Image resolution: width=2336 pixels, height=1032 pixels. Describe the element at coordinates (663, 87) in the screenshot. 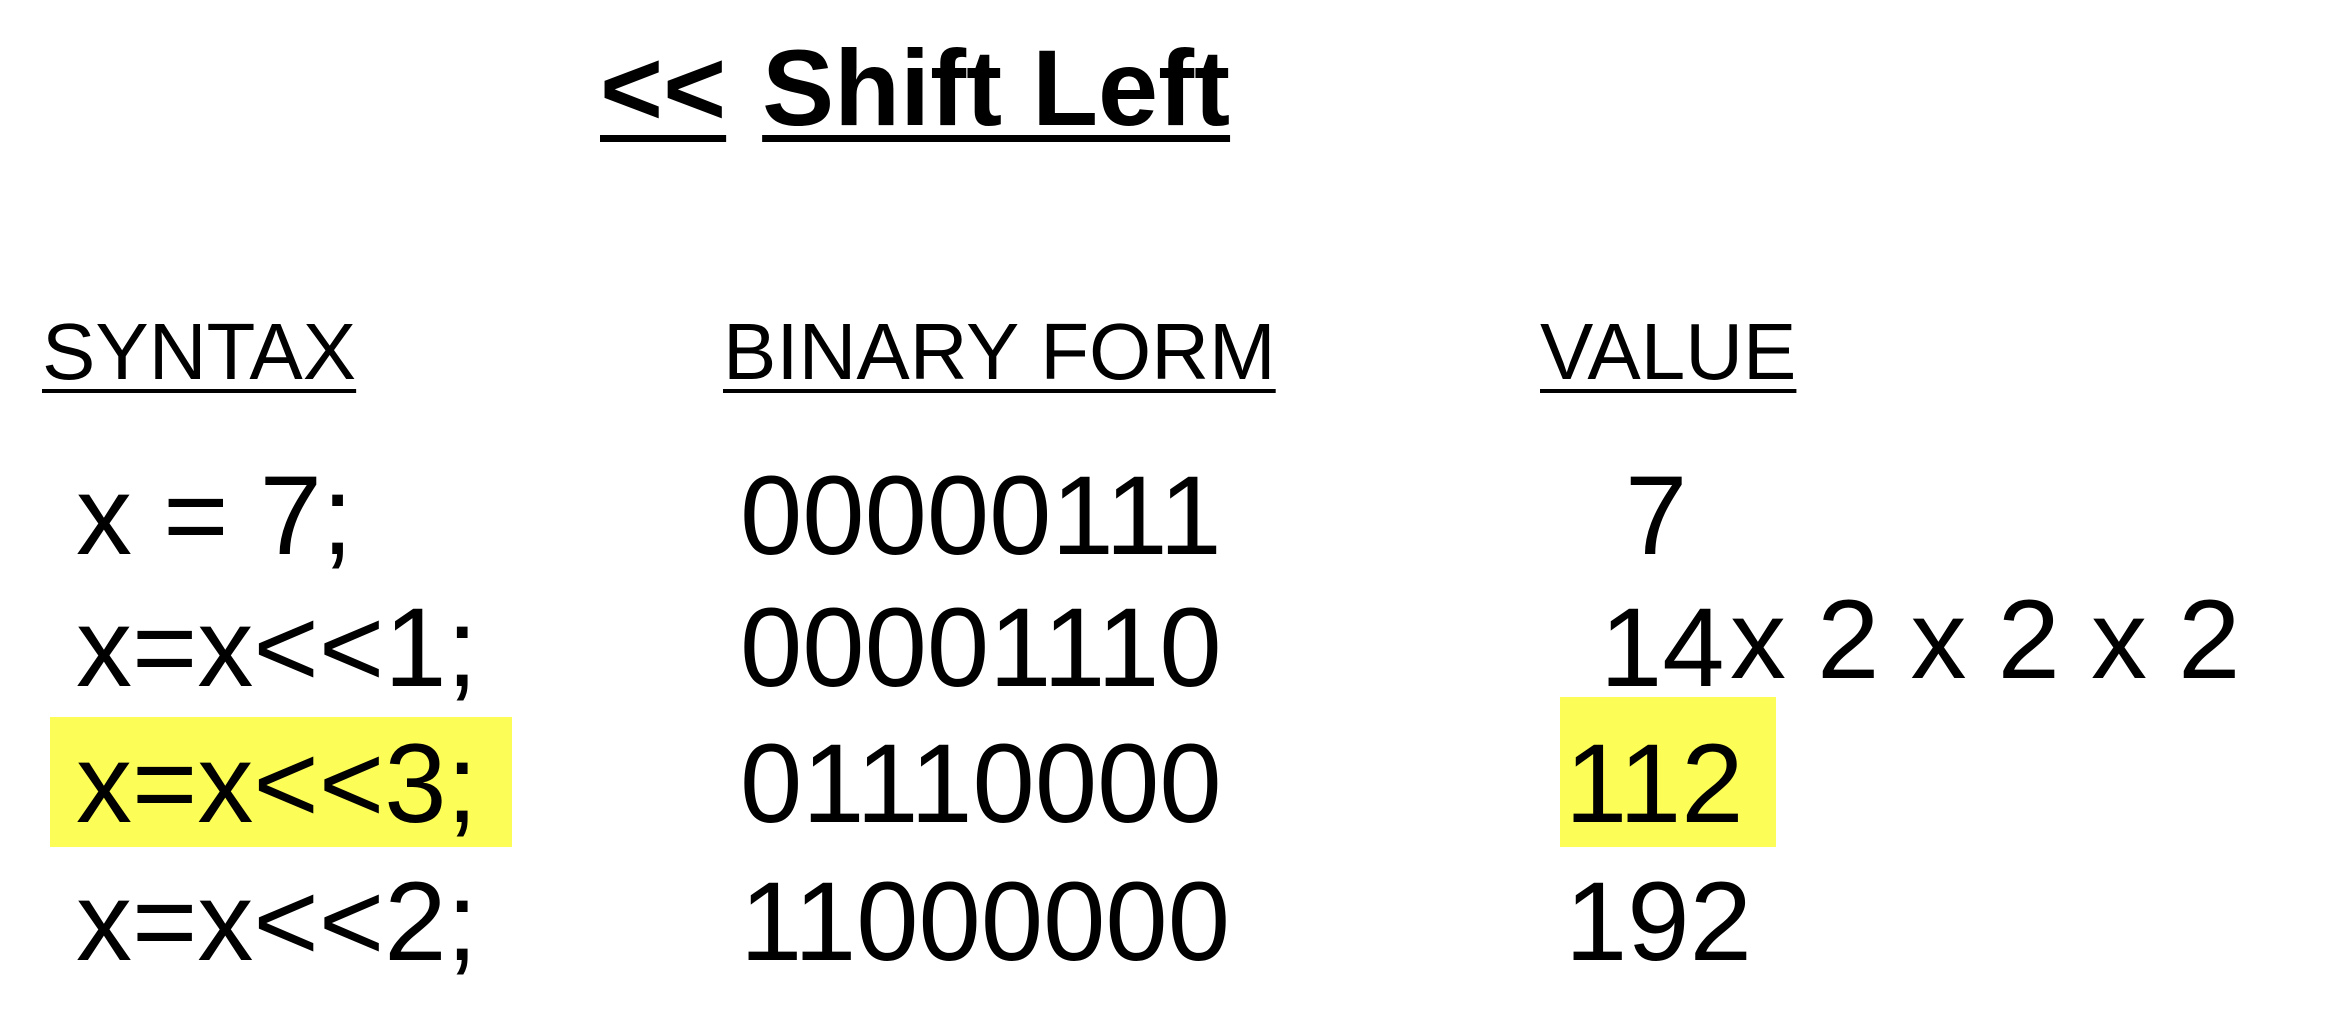

I see `shift-operator: <<` at that location.